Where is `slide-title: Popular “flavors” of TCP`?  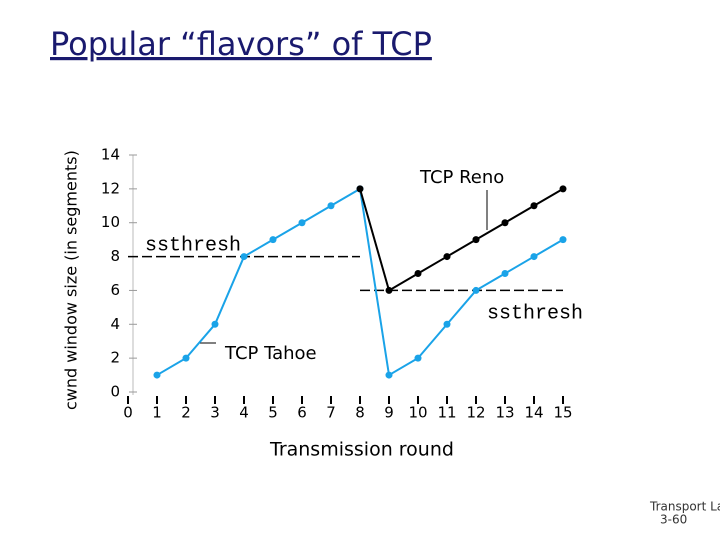 slide-title: Popular “flavors” of TCP is located at coordinates (241, 44).